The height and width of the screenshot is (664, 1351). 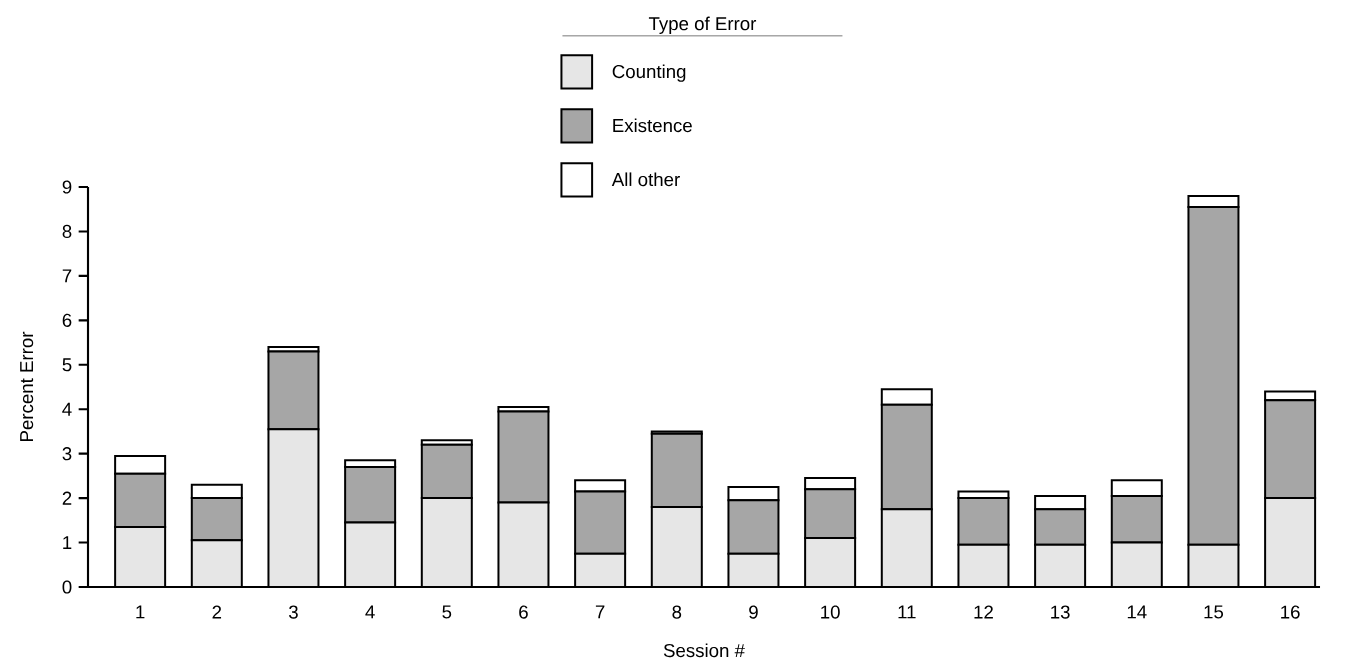 I want to click on legend-title: Type of Error, so click(x=702, y=25).